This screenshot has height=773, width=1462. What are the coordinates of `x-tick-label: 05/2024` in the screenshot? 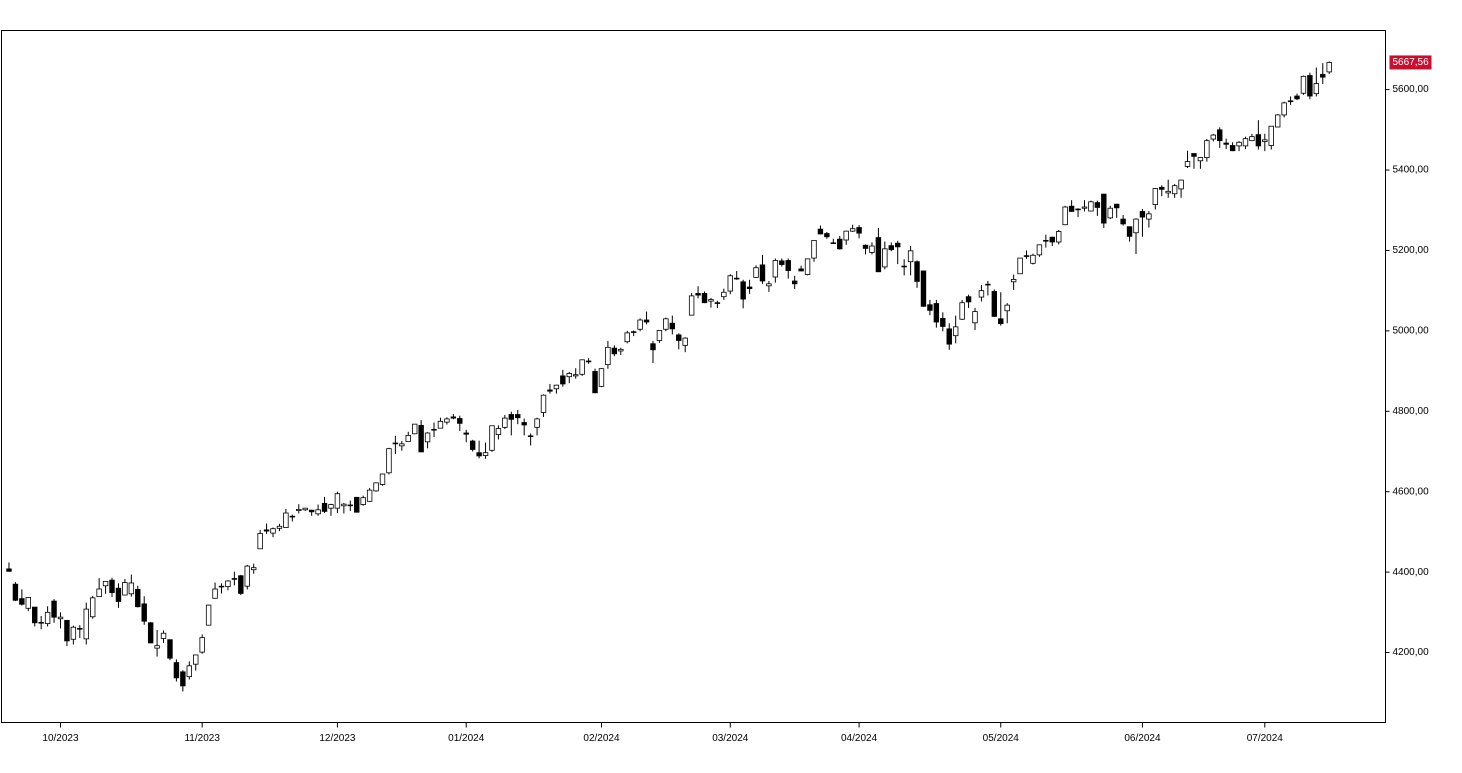 It's located at (1001, 738).